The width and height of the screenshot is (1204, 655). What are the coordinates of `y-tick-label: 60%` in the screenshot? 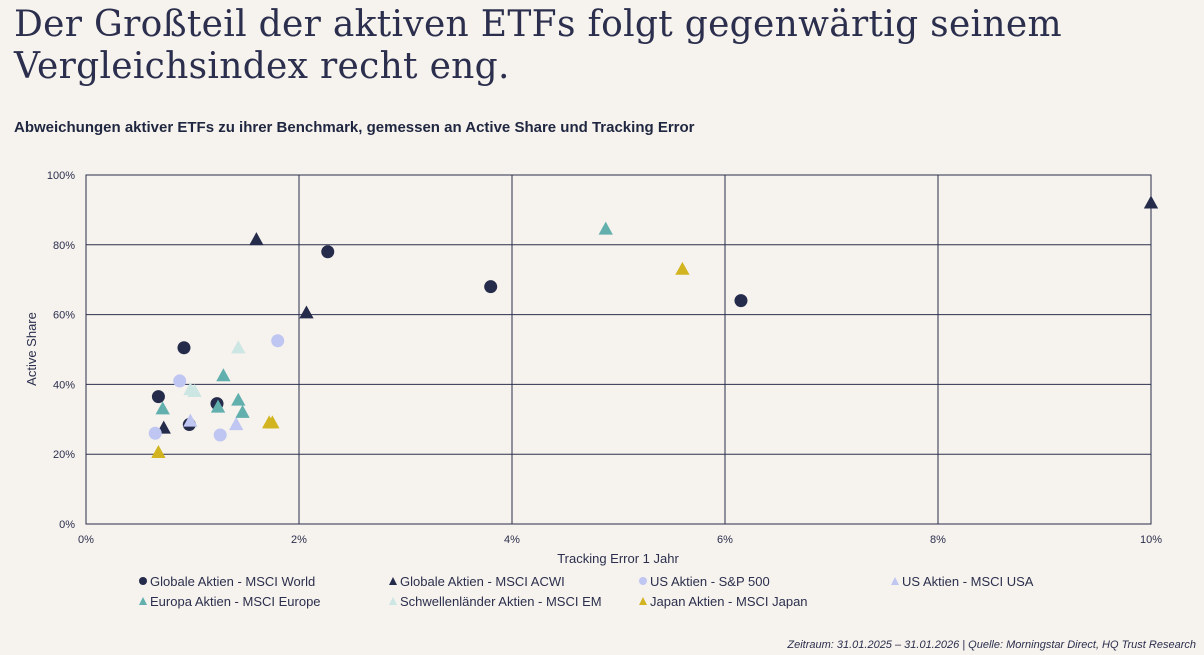 It's located at (64, 316).